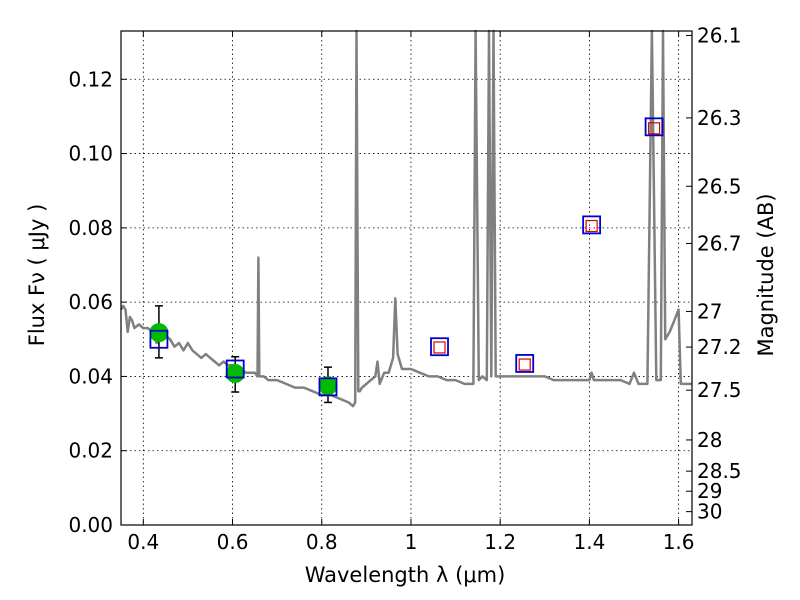  I want to click on y2-tick-label: 27, so click(709, 311).